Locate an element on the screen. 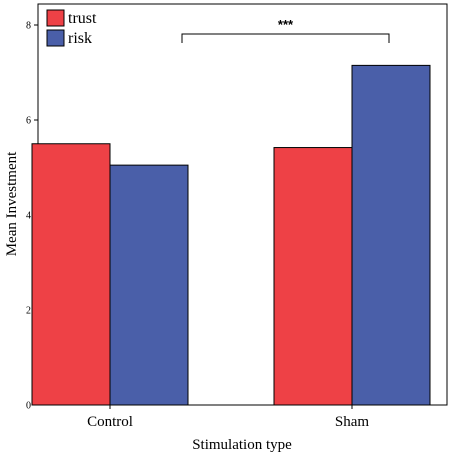 The width and height of the screenshot is (454, 458). x-tick-label-sham: Sham is located at coordinates (352, 422).